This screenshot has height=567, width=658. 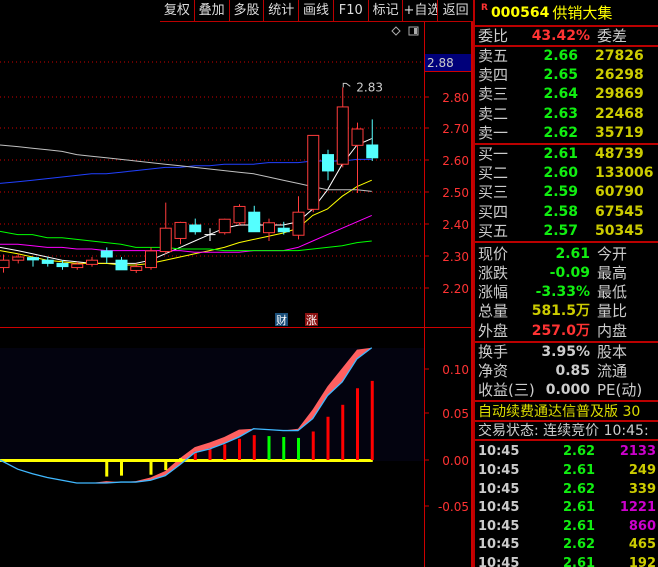 I want to click on volume: 29869, so click(x=619, y=94).